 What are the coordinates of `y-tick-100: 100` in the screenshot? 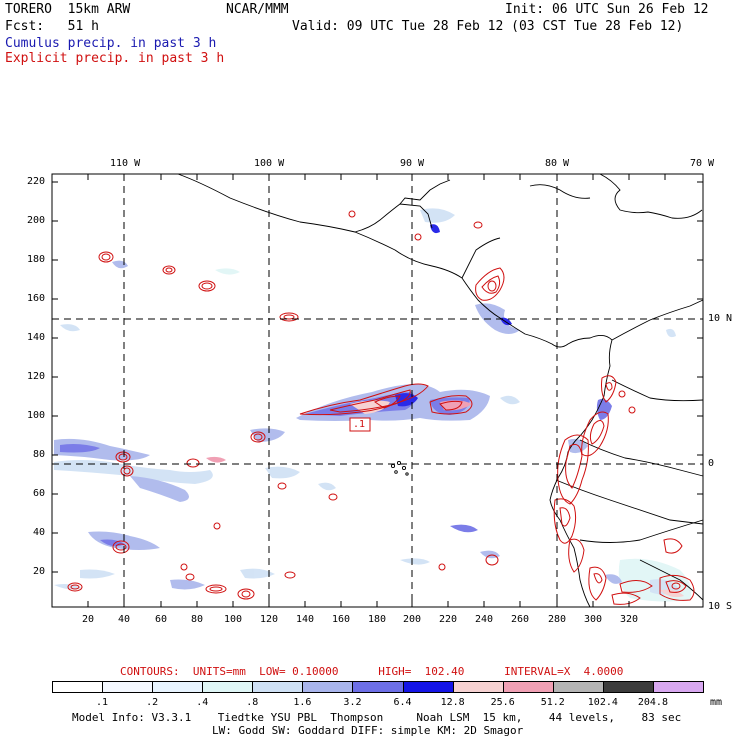 It's located at (36, 415).